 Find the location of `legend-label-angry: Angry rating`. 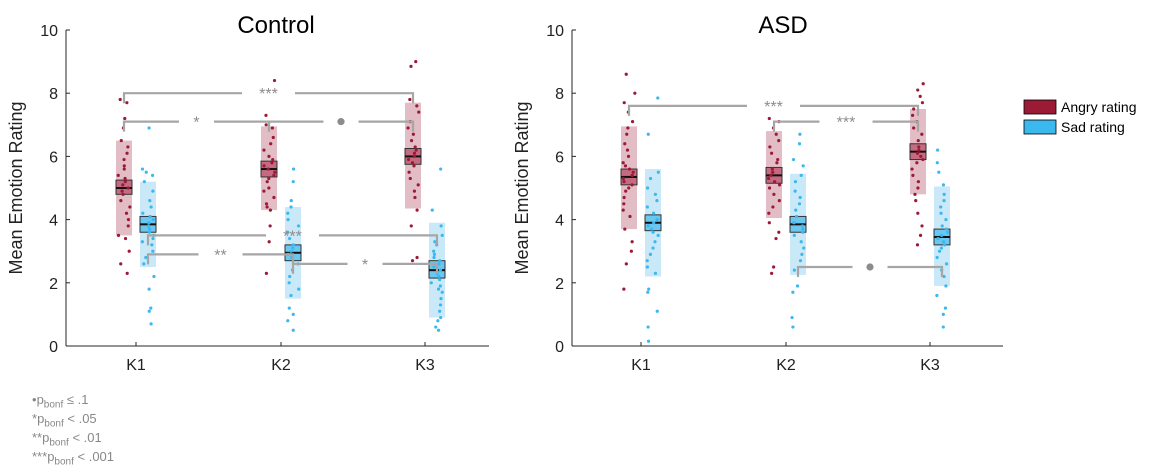

legend-label-angry: Angry rating is located at coordinates (1098, 107).